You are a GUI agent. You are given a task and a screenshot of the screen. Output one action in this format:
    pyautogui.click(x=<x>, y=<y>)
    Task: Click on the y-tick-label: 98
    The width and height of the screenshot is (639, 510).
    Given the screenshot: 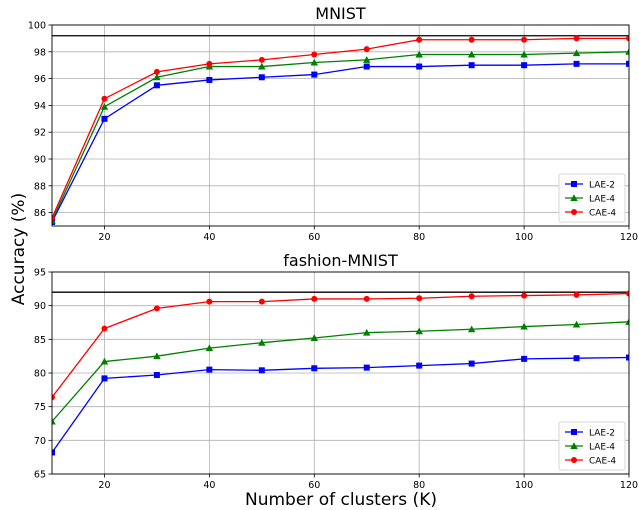 What is the action you would take?
    pyautogui.click(x=40, y=52)
    